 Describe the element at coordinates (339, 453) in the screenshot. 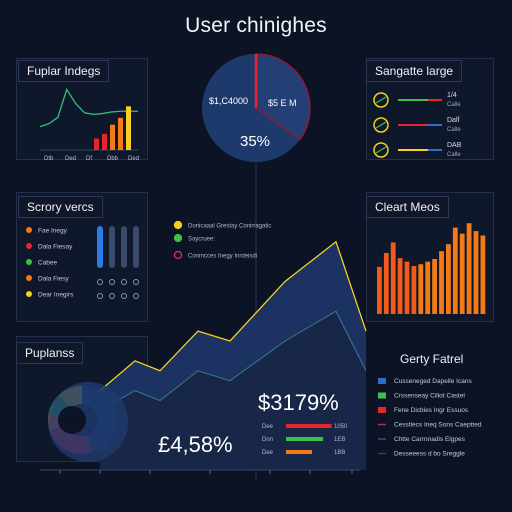

I see `bar-value: 1BB` at that location.